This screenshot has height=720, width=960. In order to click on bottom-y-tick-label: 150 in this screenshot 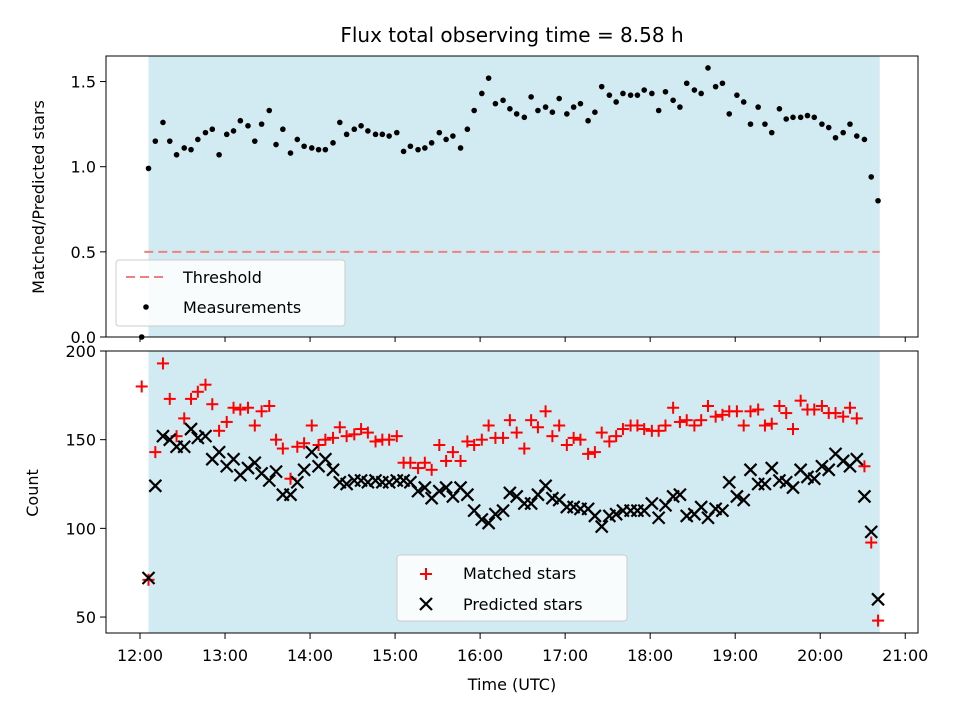, I will do `click(80, 440)`.